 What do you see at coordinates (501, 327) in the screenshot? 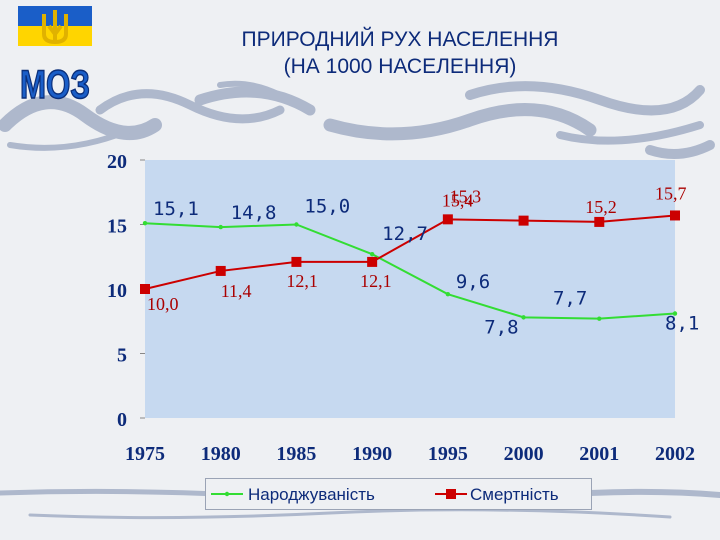
I see `births-value-label: 7,8` at bounding box center [501, 327].